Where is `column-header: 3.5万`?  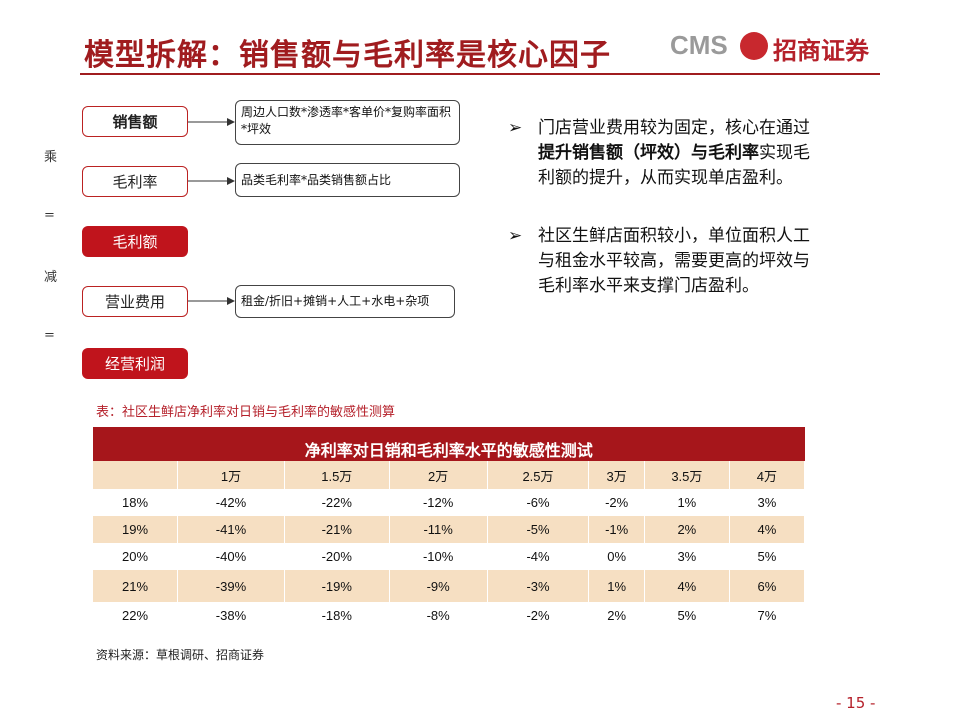
column-header: 3.5万 is located at coordinates (687, 475).